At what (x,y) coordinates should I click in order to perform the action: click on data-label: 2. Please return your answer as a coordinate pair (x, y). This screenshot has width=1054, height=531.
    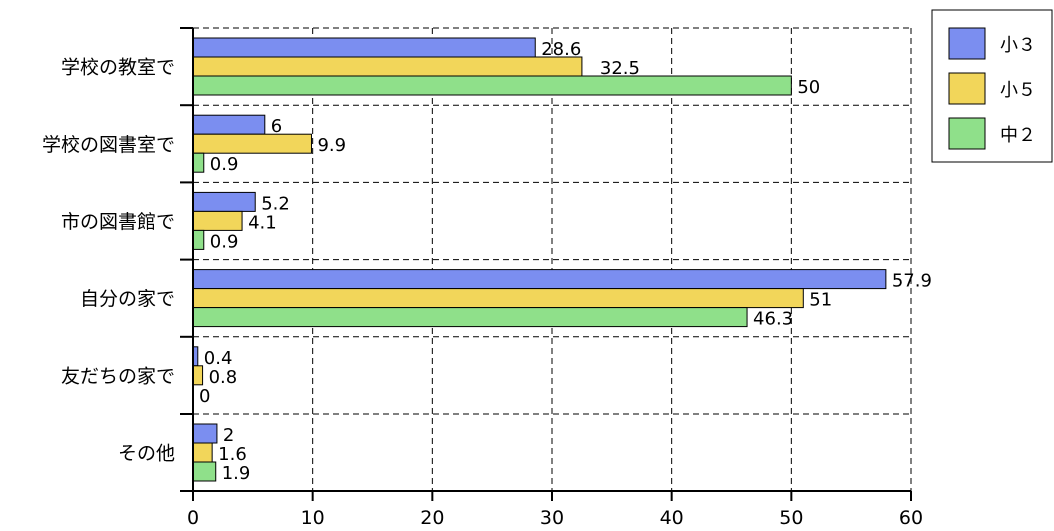
    Looking at the image, I should click on (228, 435).